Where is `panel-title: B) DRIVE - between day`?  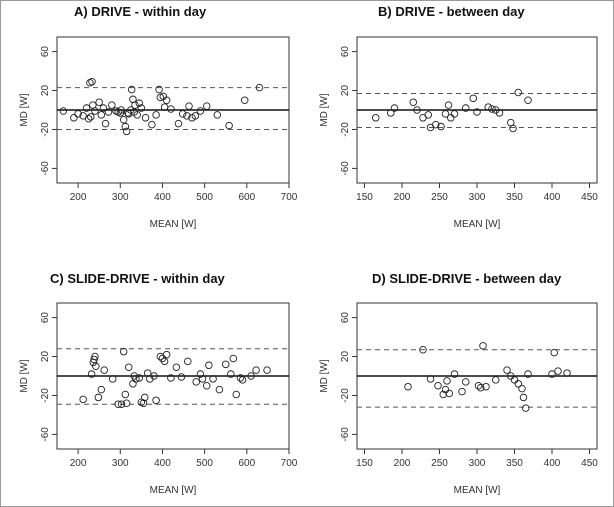 panel-title: B) DRIVE - between day is located at coordinates (451, 11).